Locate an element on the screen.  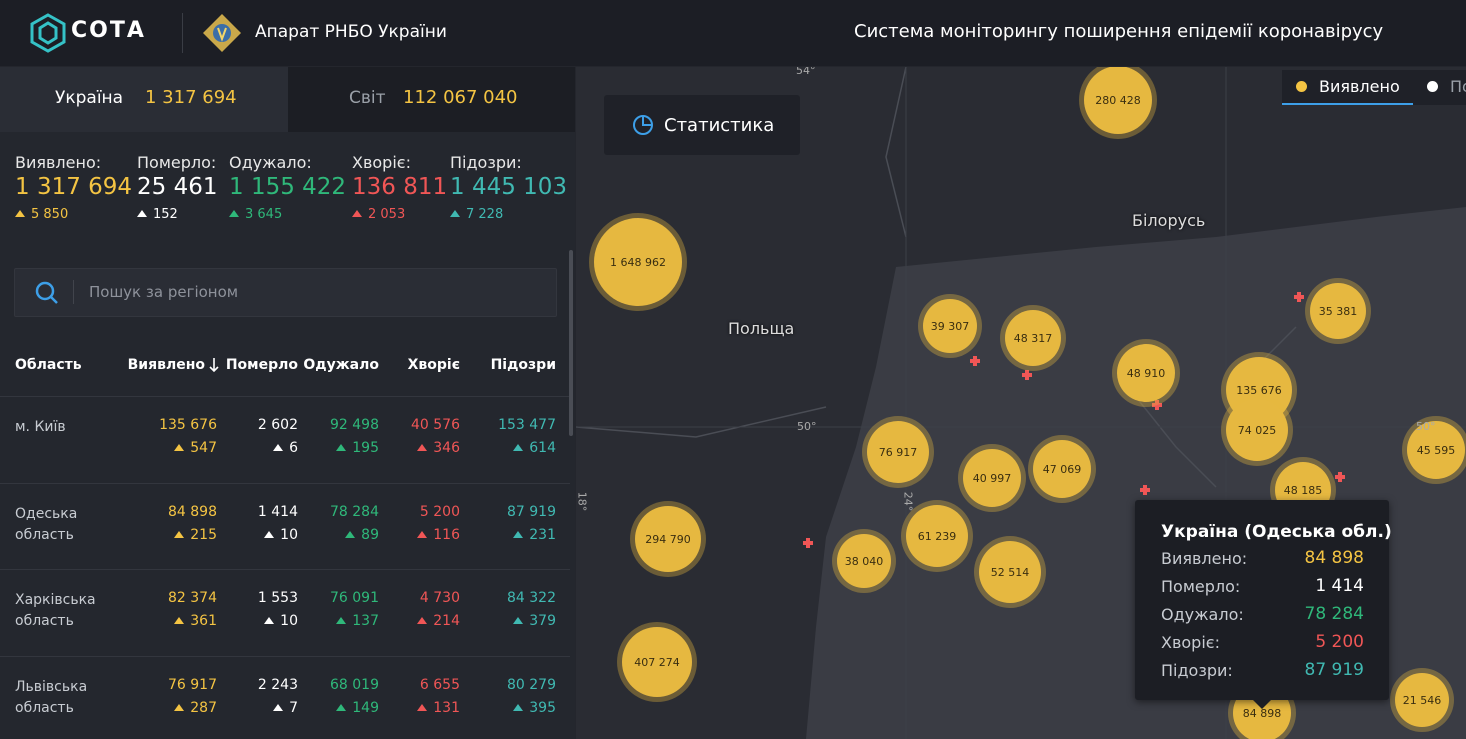
org-name: Апарат РНБО України is located at coordinates (351, 32).